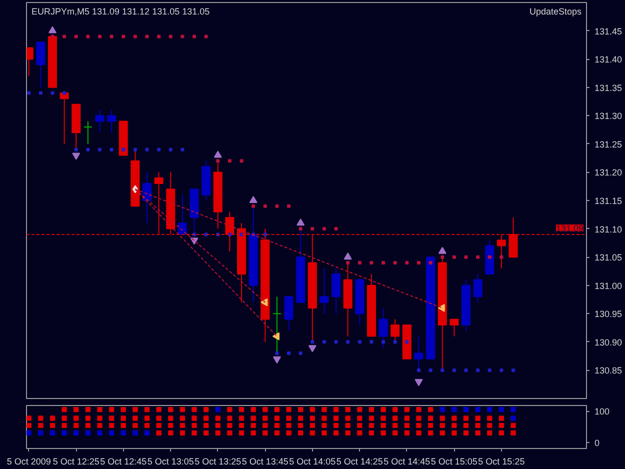 The image size is (625, 469). Describe the element at coordinates (608, 59) in the screenshot. I see `y-tick-label: 131.40` at that location.